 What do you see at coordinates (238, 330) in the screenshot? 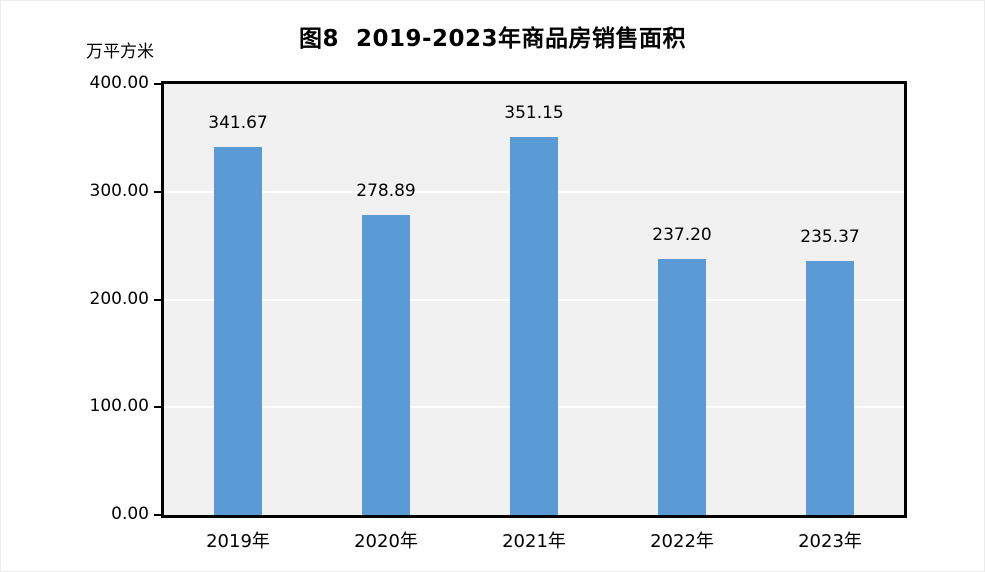
I see `bar-2019年` at bounding box center [238, 330].